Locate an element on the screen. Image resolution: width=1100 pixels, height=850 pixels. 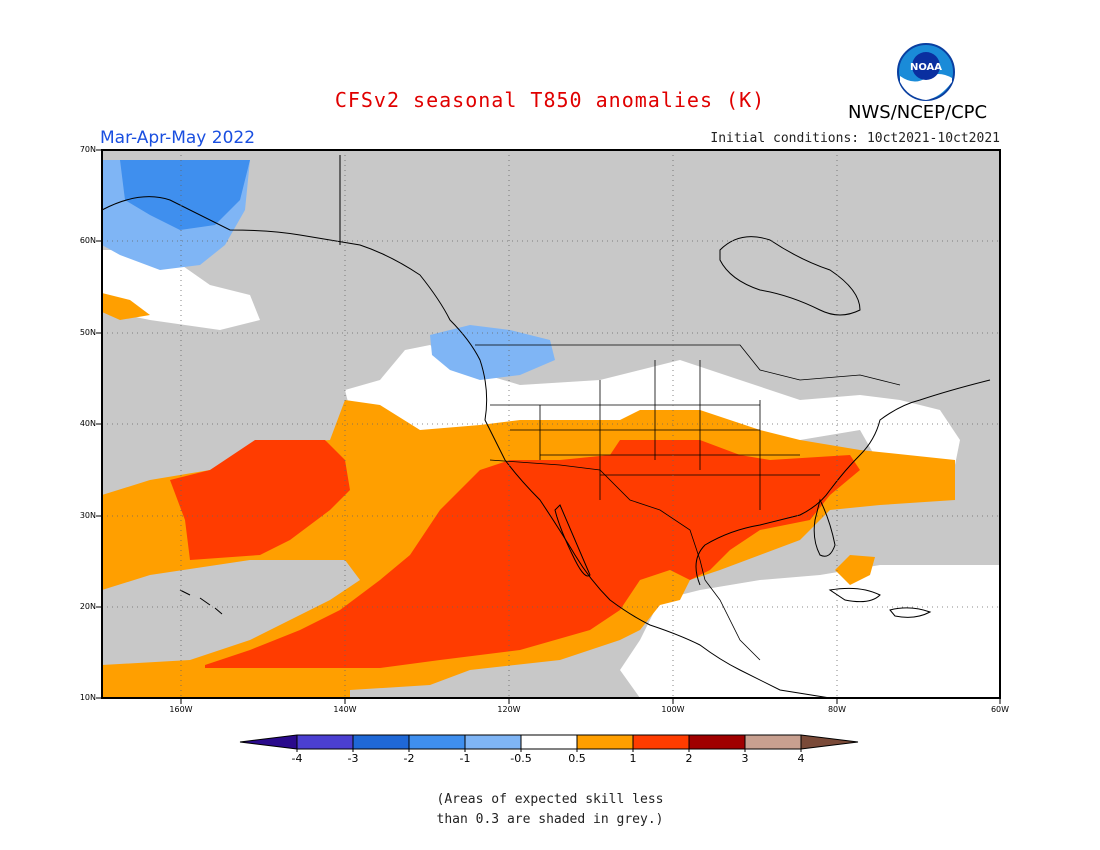
colorbar-label: -0.5 is located at coordinates (521, 758).